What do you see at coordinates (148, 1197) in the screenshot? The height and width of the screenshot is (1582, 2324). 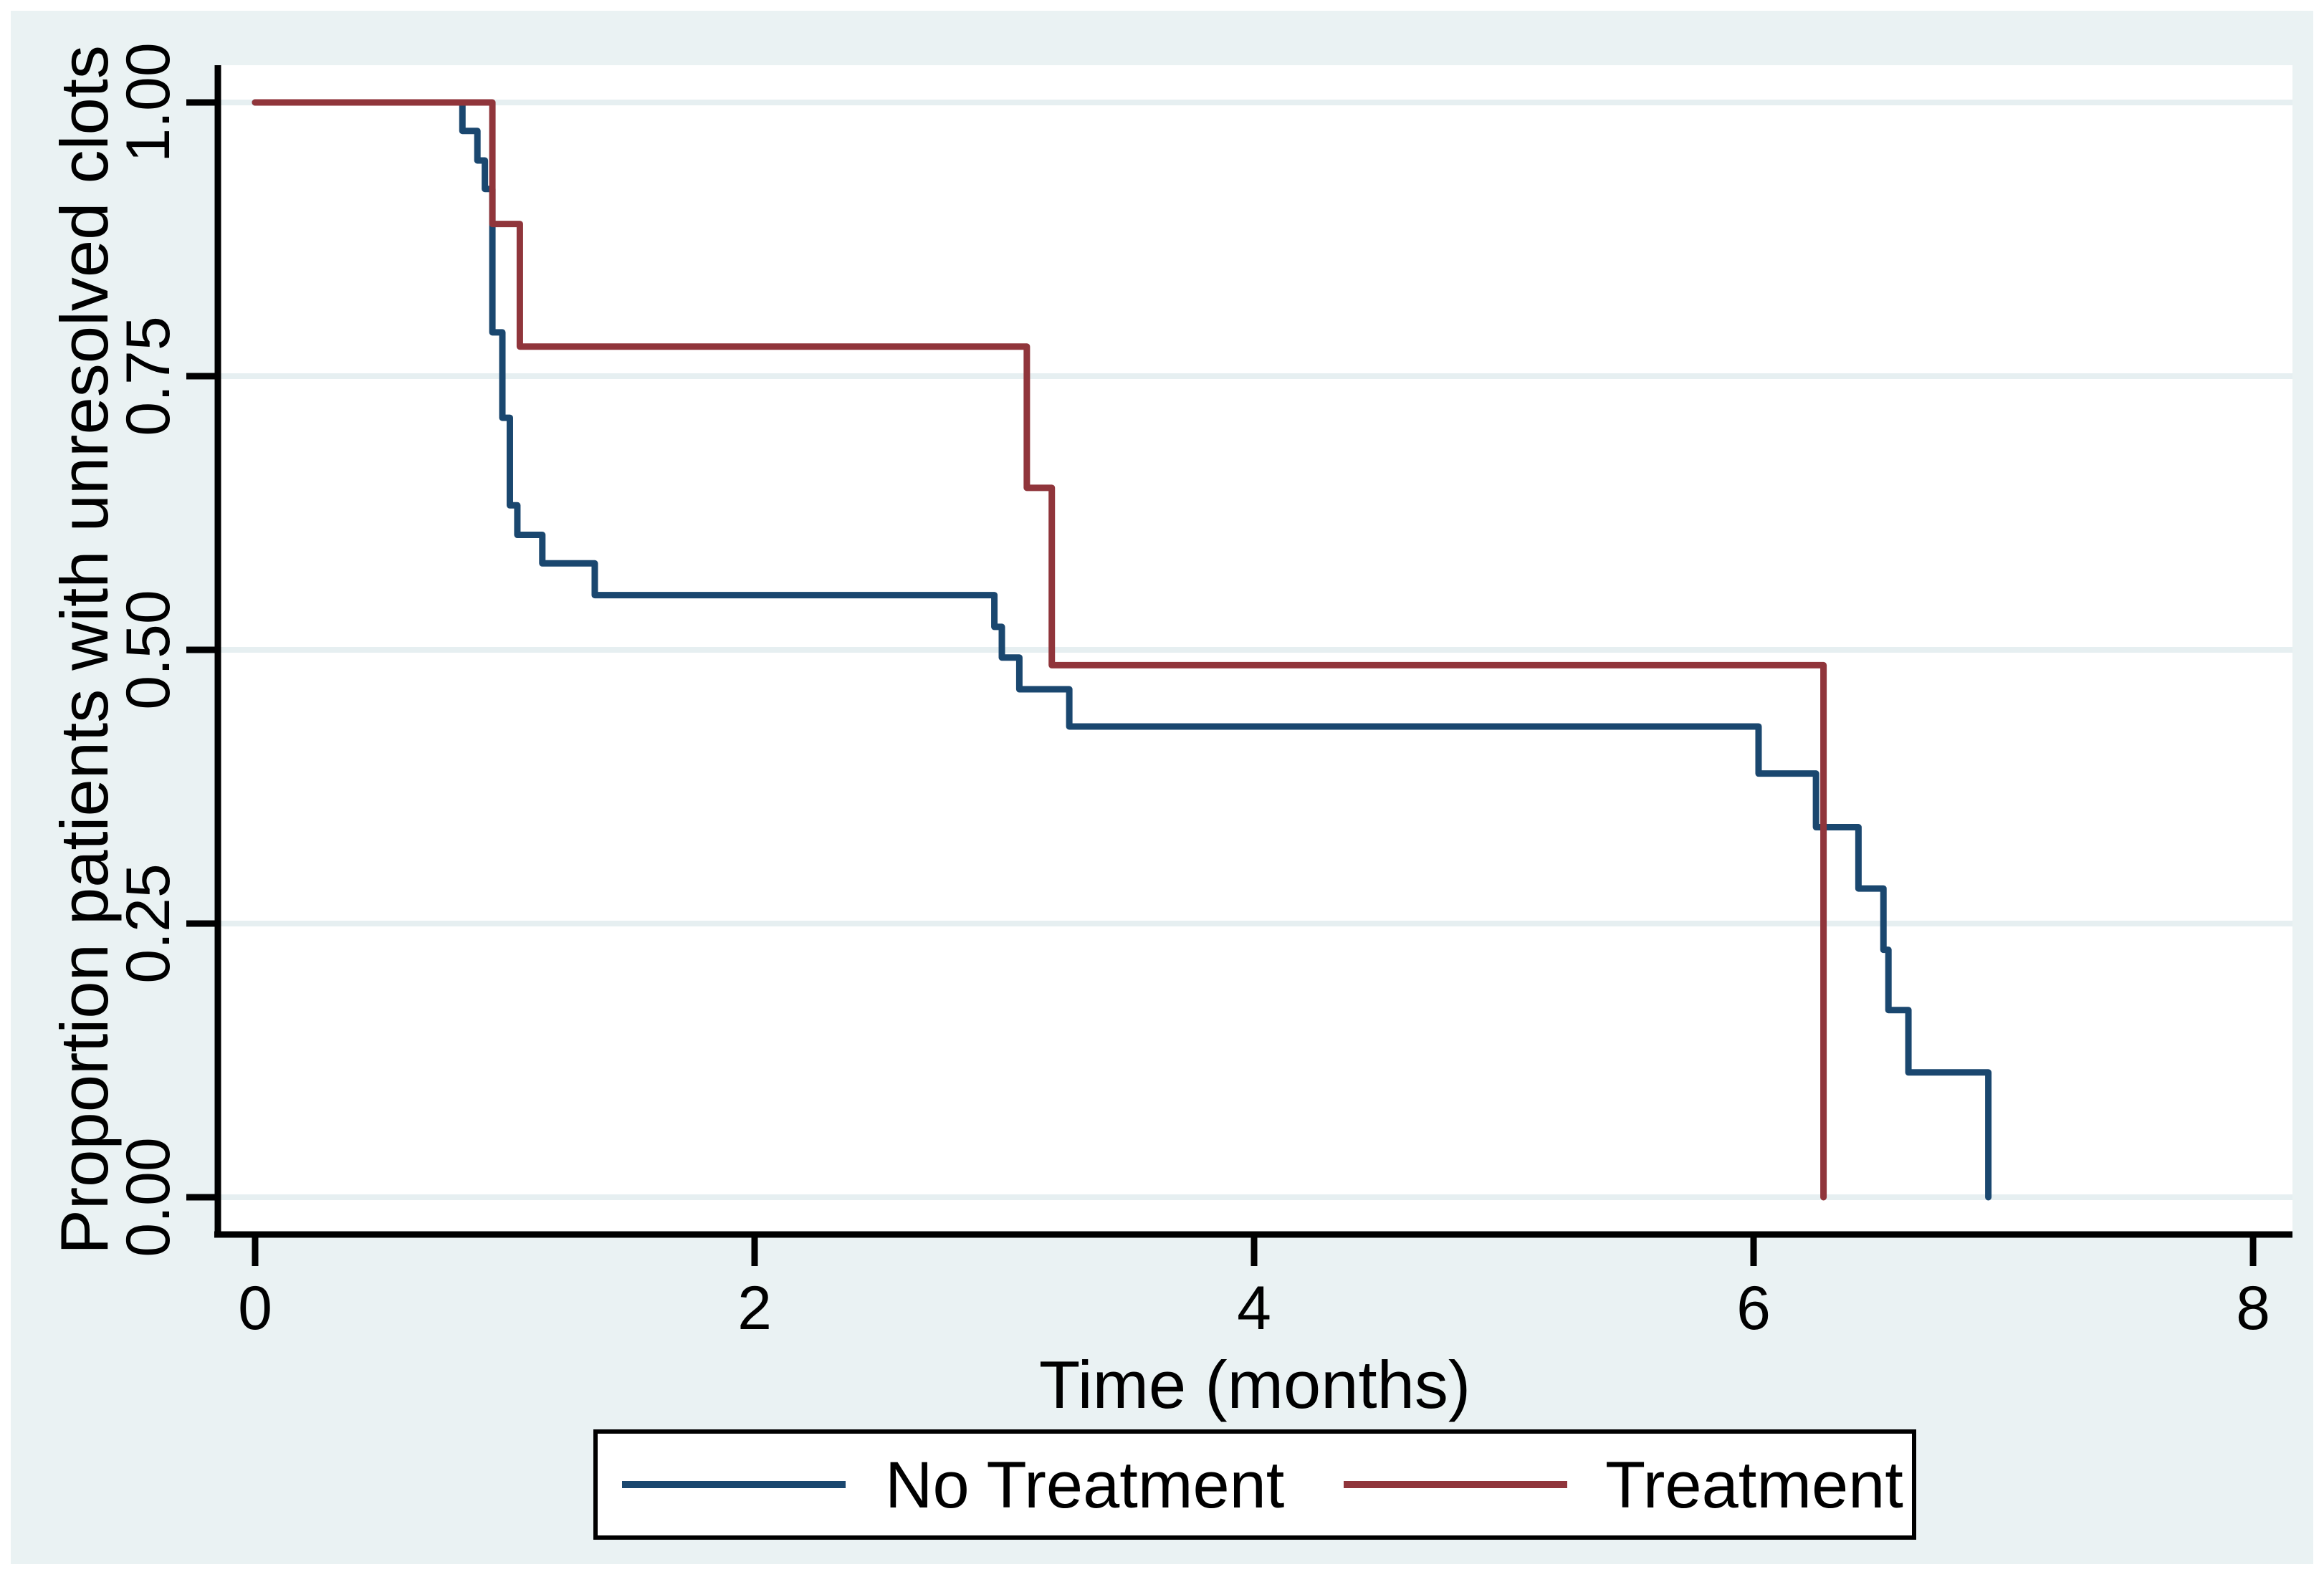 I see `y-tick-label-0.00: 0.00` at bounding box center [148, 1197].